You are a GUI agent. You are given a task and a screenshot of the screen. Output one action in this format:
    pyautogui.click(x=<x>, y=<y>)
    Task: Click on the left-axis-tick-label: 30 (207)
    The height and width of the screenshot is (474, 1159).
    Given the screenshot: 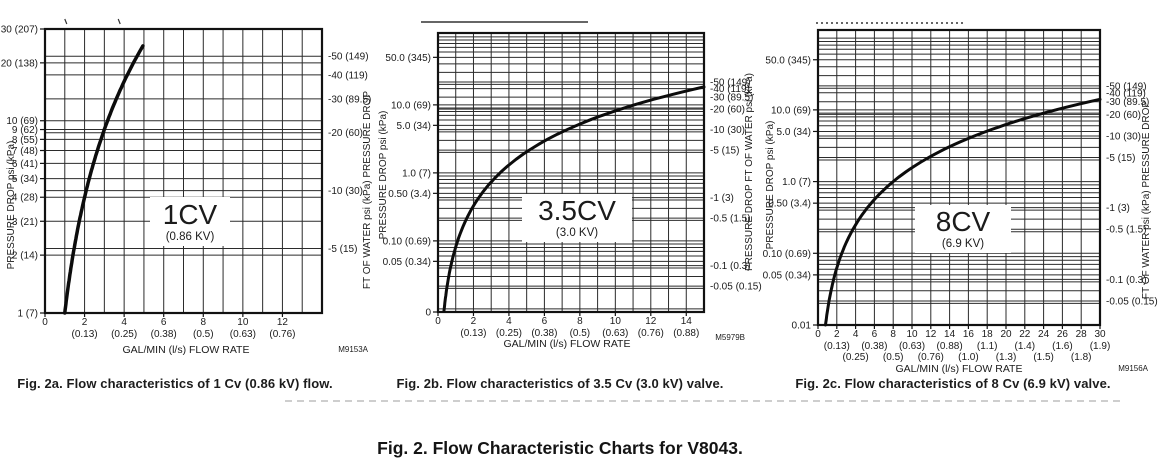 What is the action you would take?
    pyautogui.click(x=19, y=30)
    